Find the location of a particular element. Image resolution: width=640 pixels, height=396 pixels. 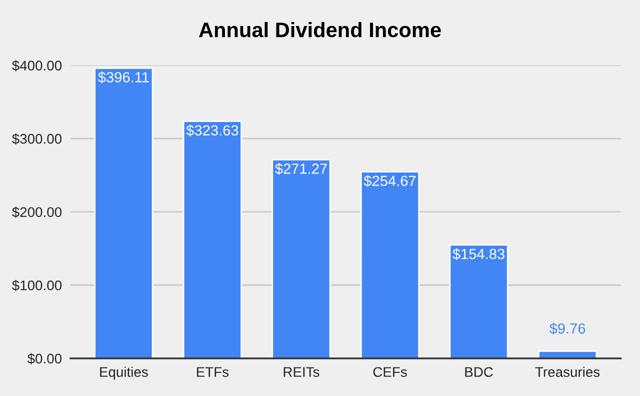

data-label: $323.63 is located at coordinates (212, 130).